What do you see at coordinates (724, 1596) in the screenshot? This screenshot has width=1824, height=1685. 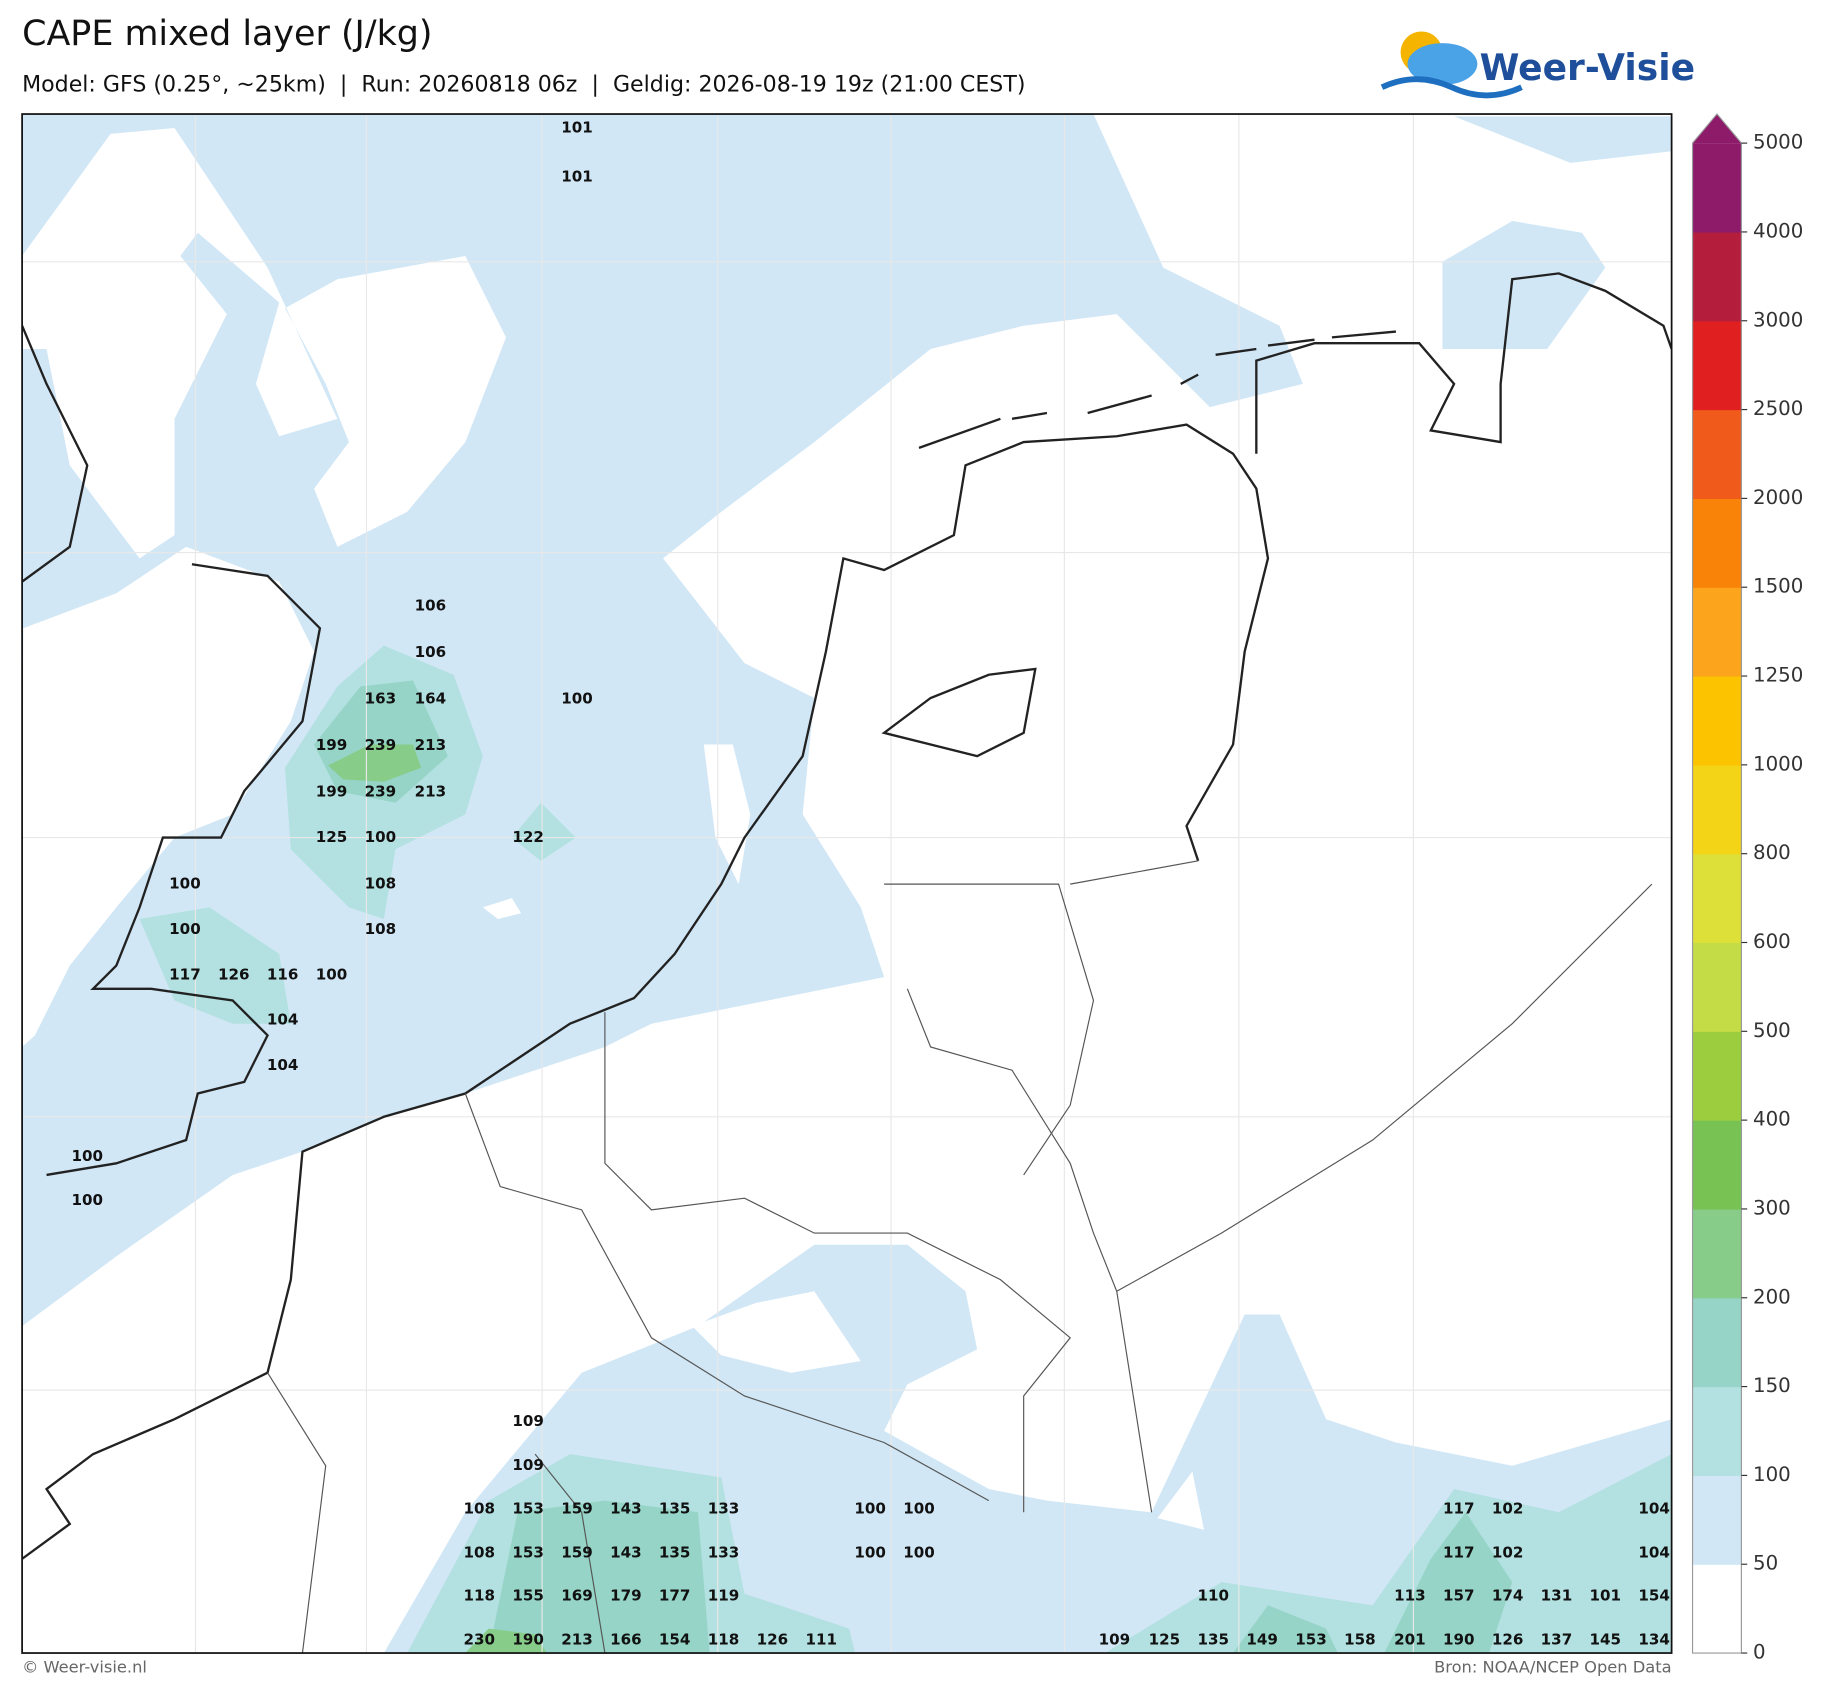 I see `cape-label: 119` at bounding box center [724, 1596].